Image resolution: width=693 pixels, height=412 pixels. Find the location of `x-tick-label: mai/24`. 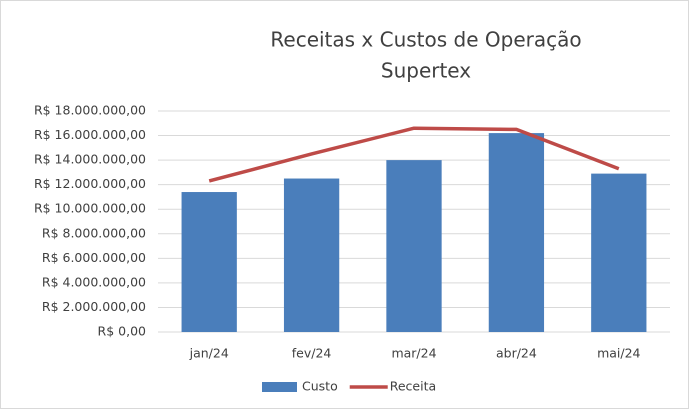

x-tick-label: mai/24 is located at coordinates (618, 353).